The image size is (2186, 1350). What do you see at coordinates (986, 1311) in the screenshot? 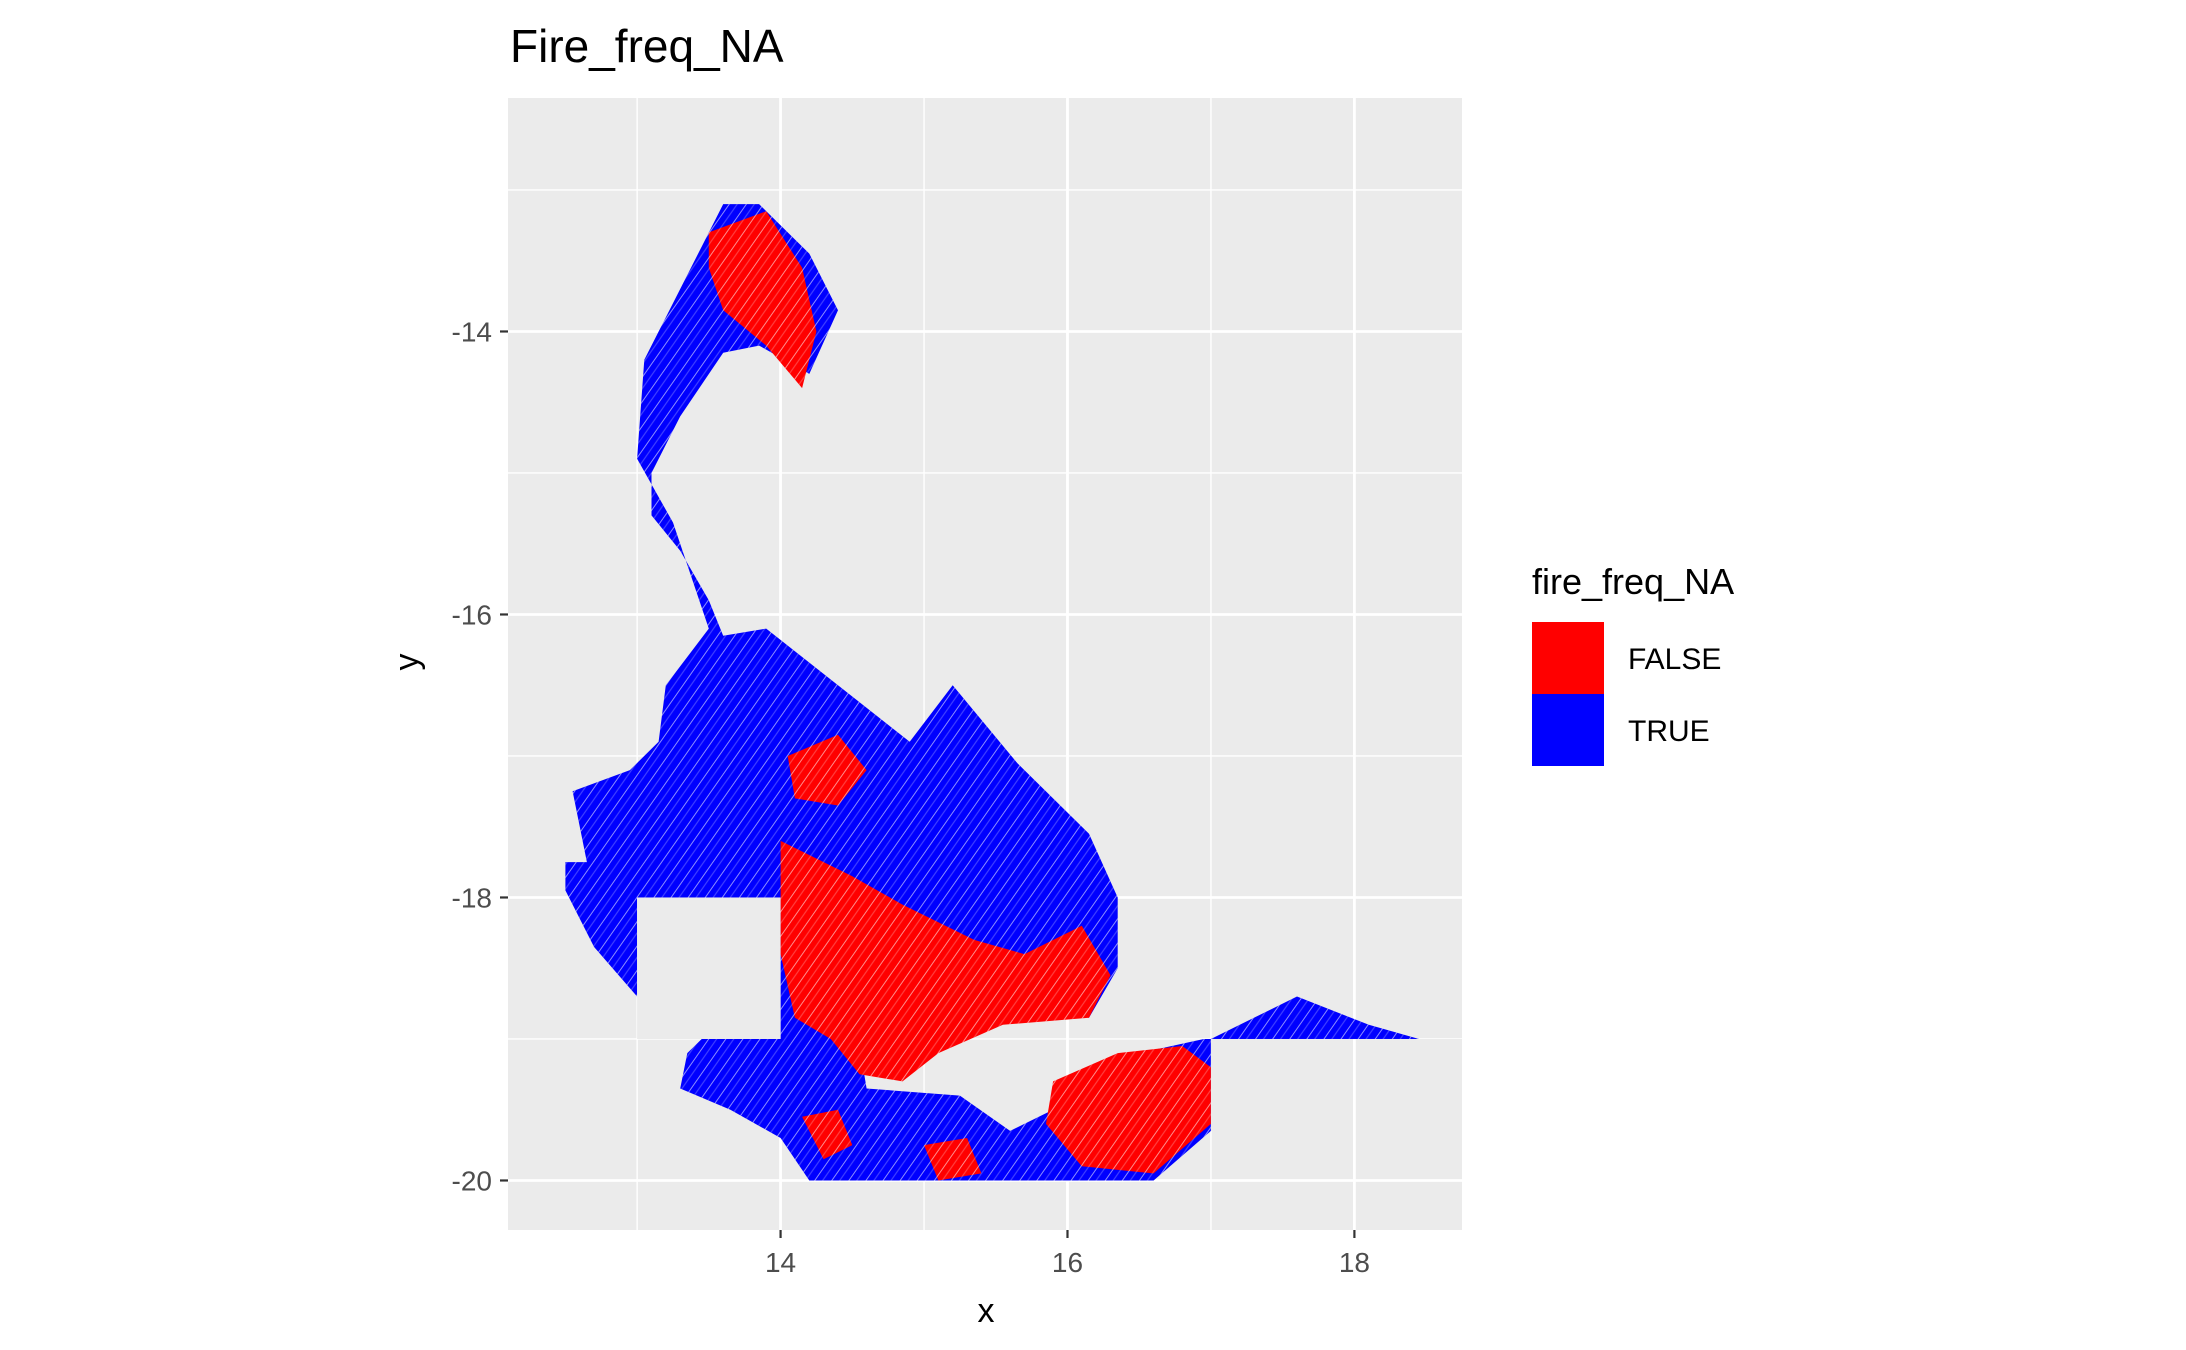
I see `x-axis-title: x` at bounding box center [986, 1311].